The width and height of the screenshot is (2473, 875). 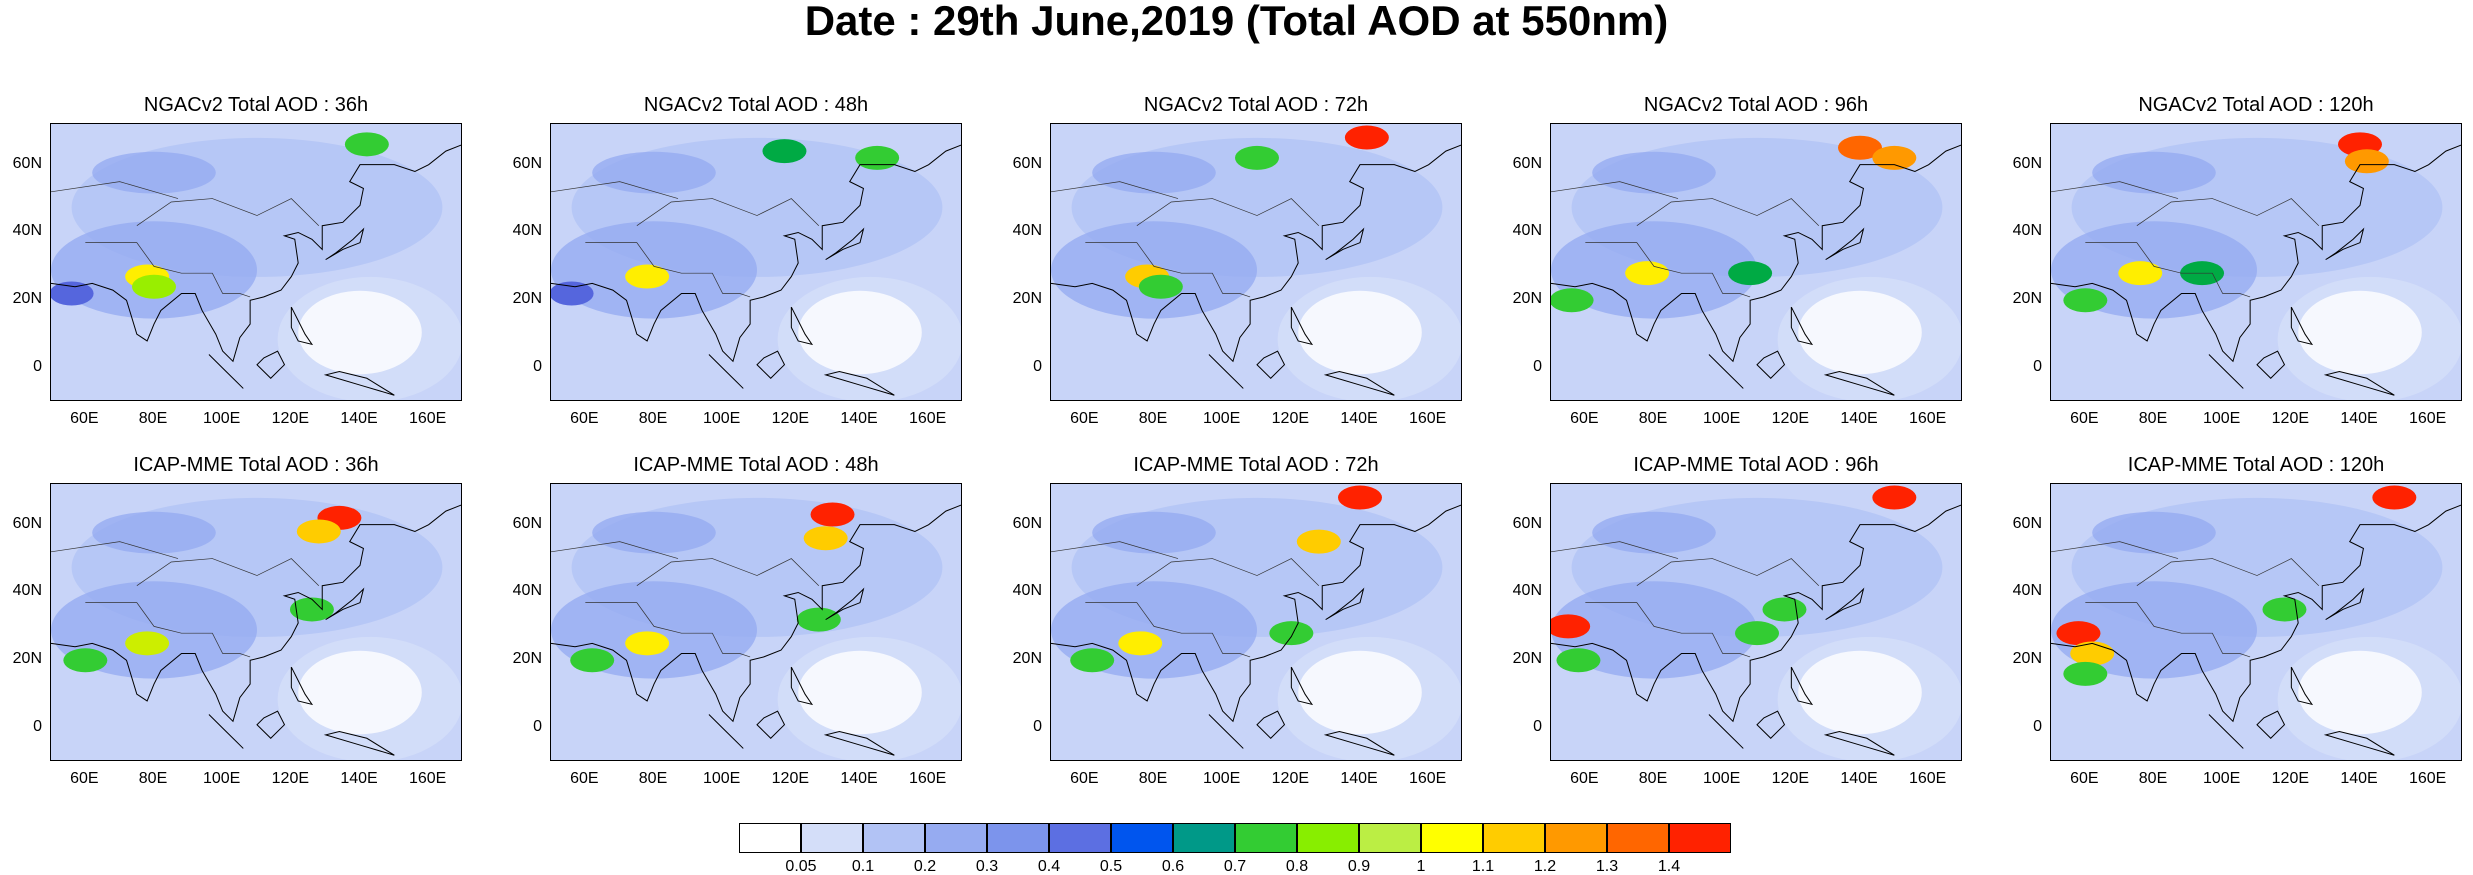 What do you see at coordinates (987, 866) in the screenshot?
I see `colorbar-label: 0.3` at bounding box center [987, 866].